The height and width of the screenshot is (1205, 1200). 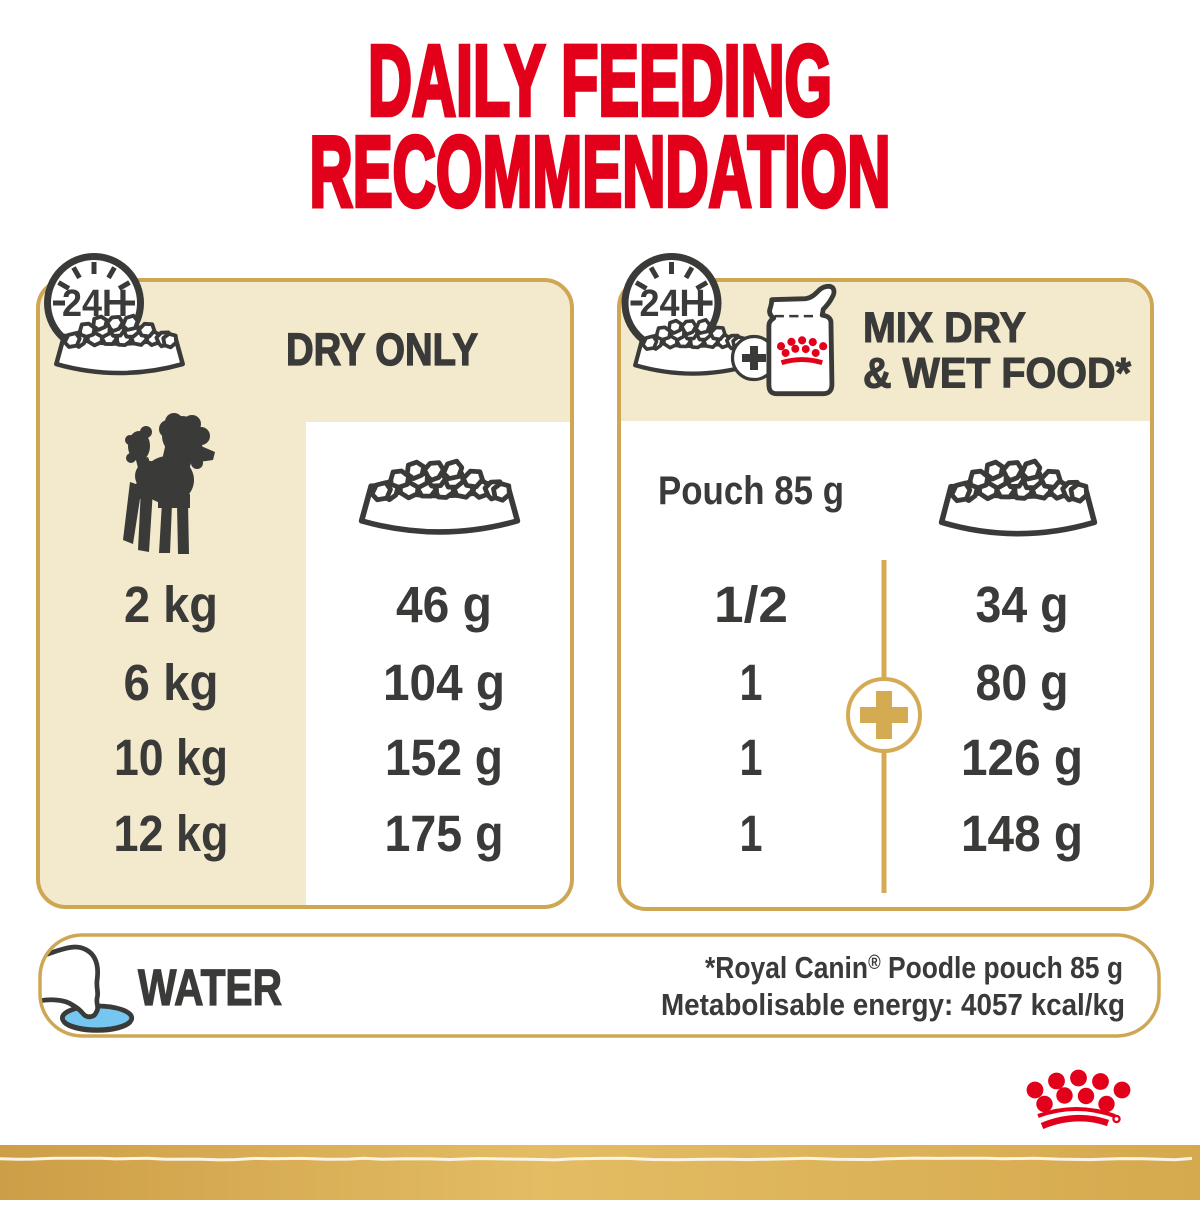 I want to click on svg-text: 2 kg, so click(x=171, y=604).